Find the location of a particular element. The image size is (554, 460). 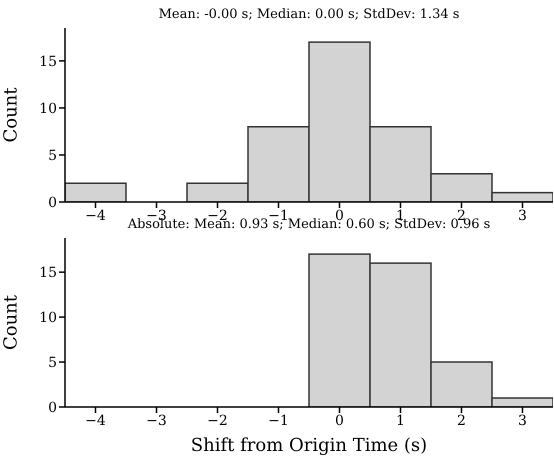

x-tick-label: 0 is located at coordinates (339, 420).